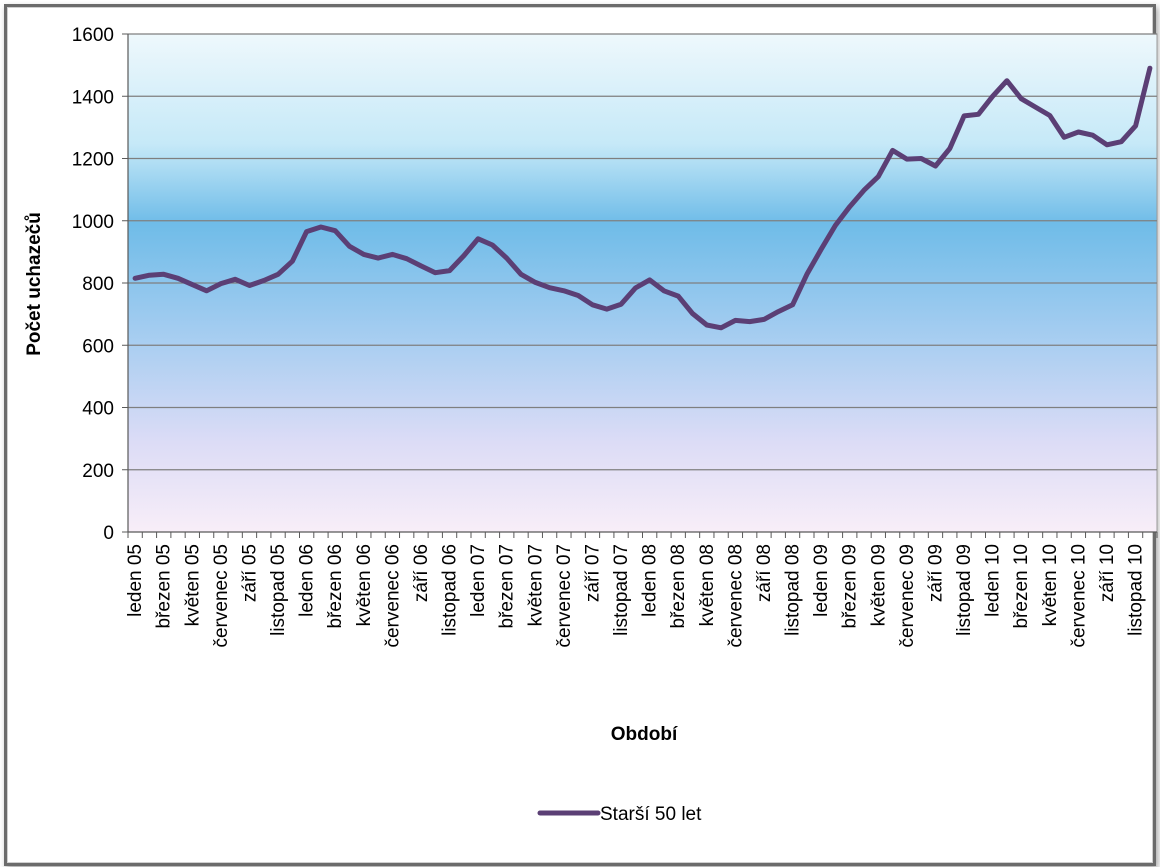  Describe the element at coordinates (450, 590) in the screenshot. I see `x-tick-label: listopad 06` at that location.